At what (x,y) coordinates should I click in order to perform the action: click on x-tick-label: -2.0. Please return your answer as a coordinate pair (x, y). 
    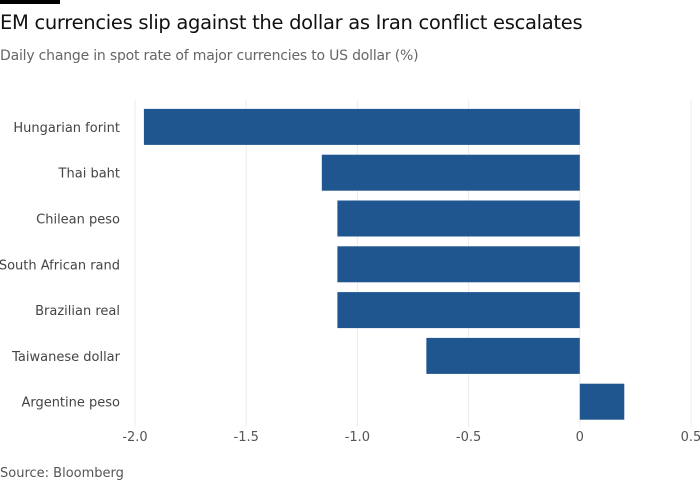
    Looking at the image, I should click on (134, 437).